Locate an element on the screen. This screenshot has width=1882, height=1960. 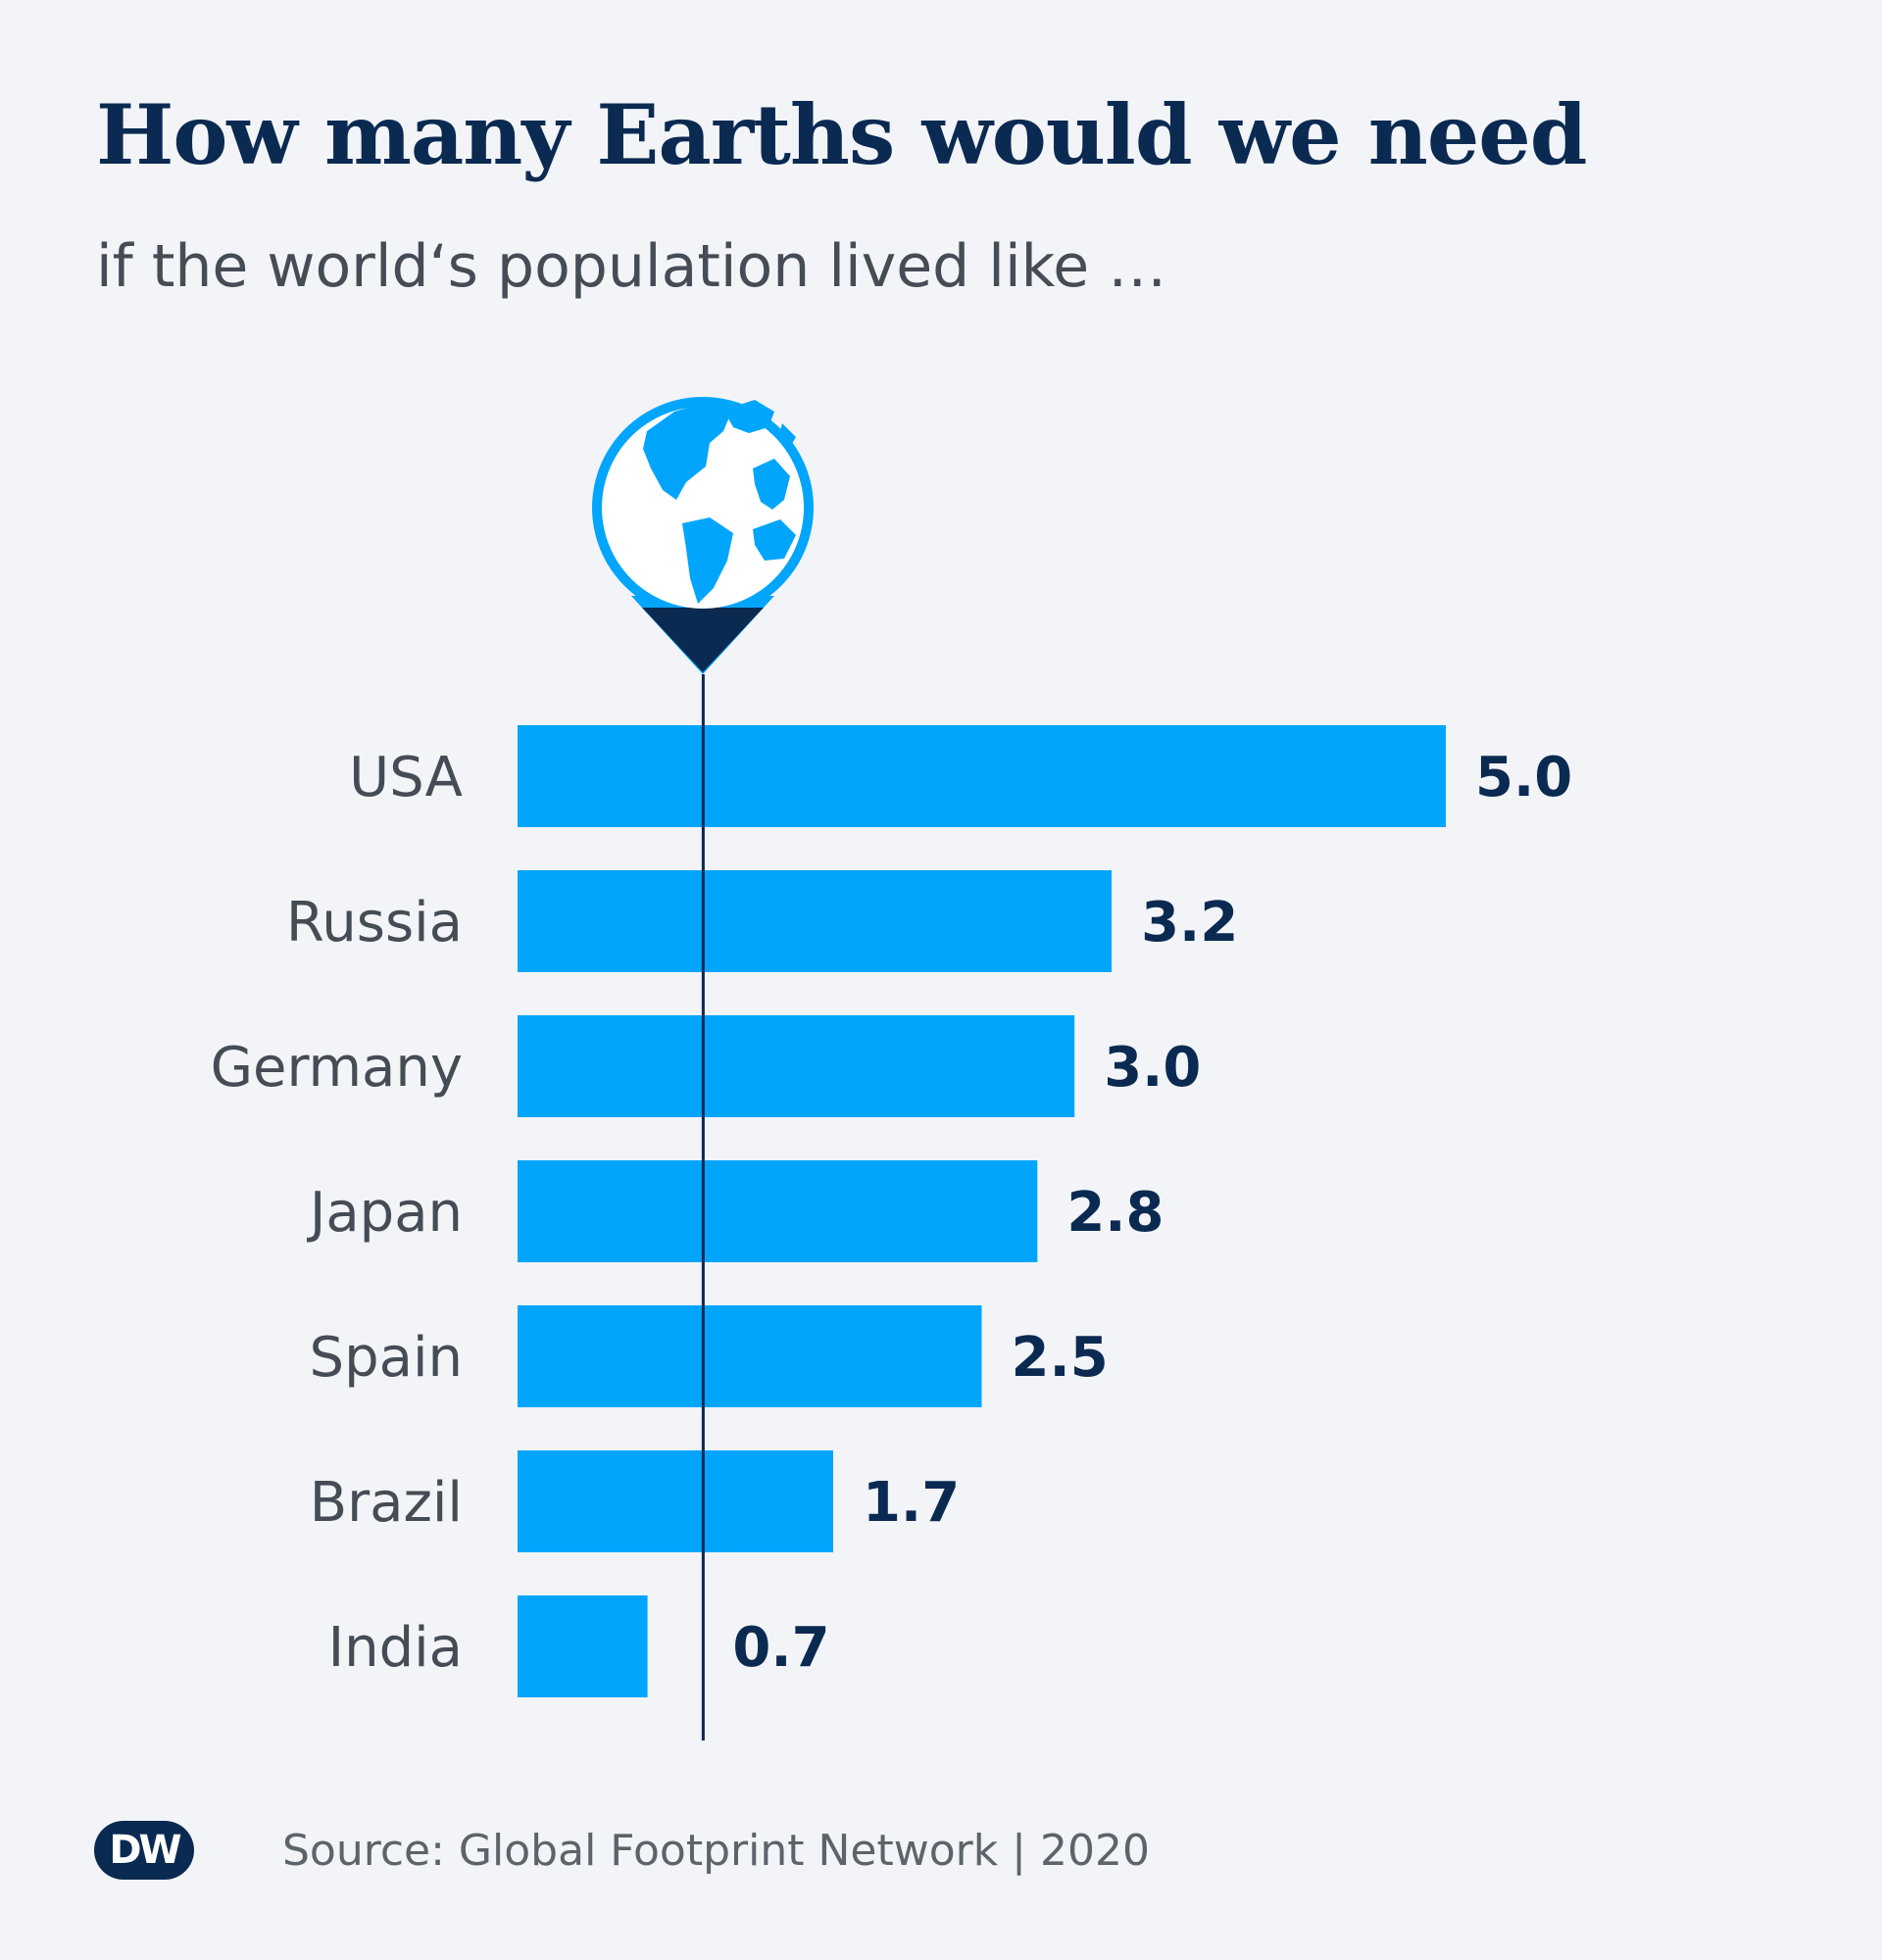
category-label: Germany is located at coordinates (337, 1068).